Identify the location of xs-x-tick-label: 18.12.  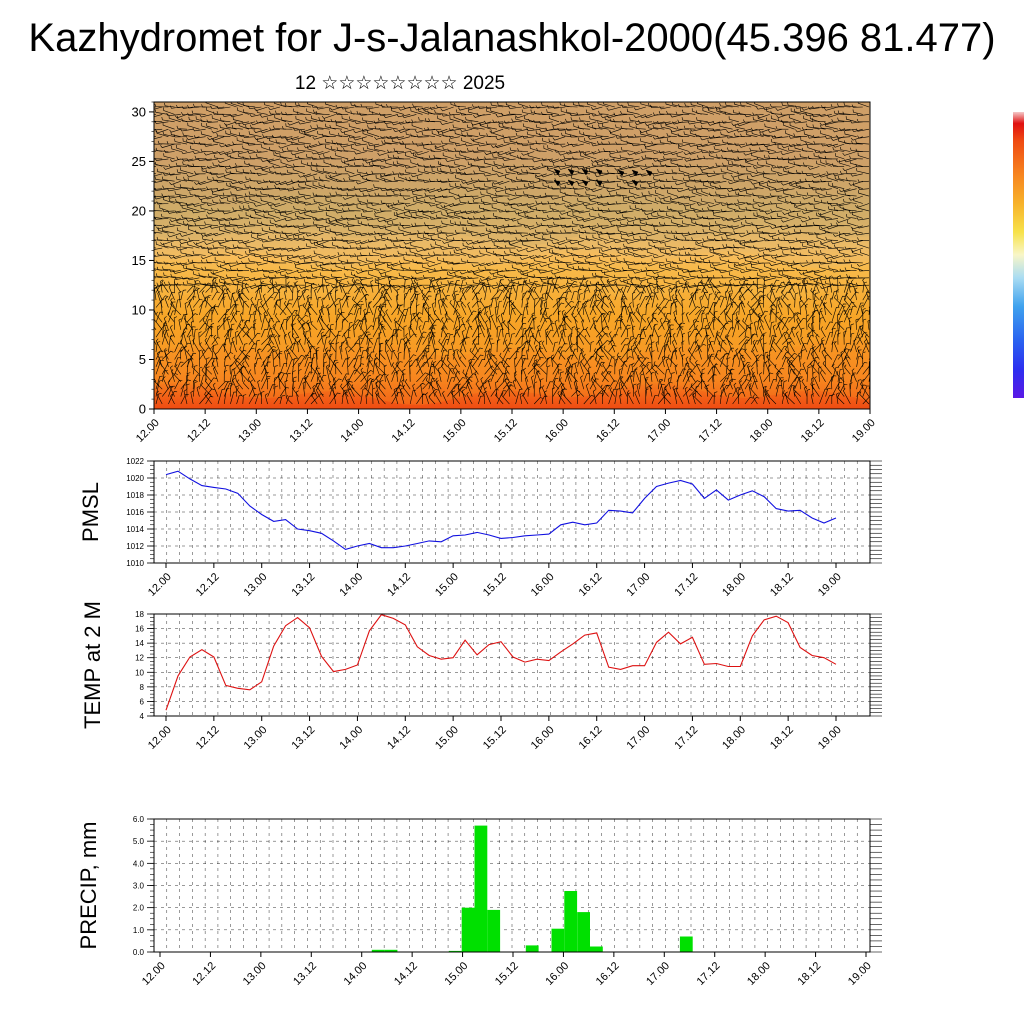
(813, 431).